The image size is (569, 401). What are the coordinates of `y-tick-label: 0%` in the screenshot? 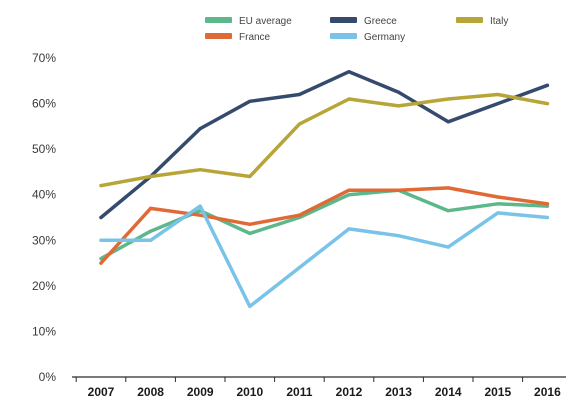 It's located at (48, 377).